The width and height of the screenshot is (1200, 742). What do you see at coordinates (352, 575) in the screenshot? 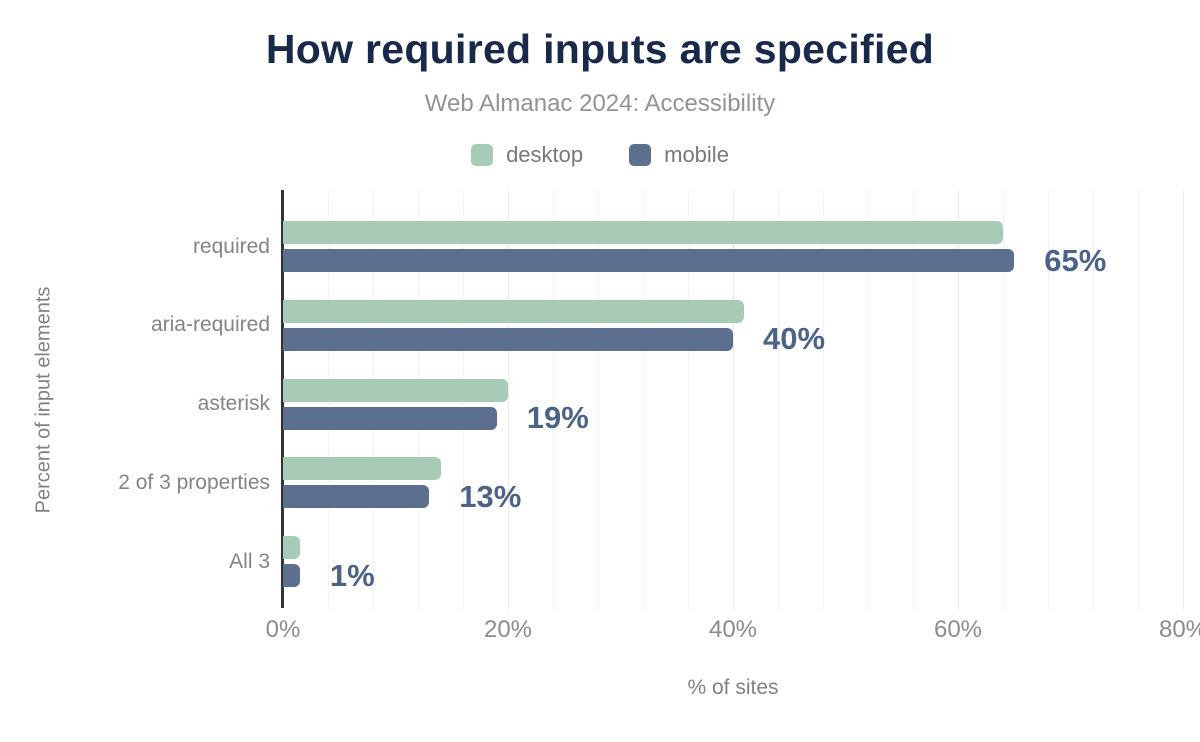
I see `value-label-4: 1%` at bounding box center [352, 575].